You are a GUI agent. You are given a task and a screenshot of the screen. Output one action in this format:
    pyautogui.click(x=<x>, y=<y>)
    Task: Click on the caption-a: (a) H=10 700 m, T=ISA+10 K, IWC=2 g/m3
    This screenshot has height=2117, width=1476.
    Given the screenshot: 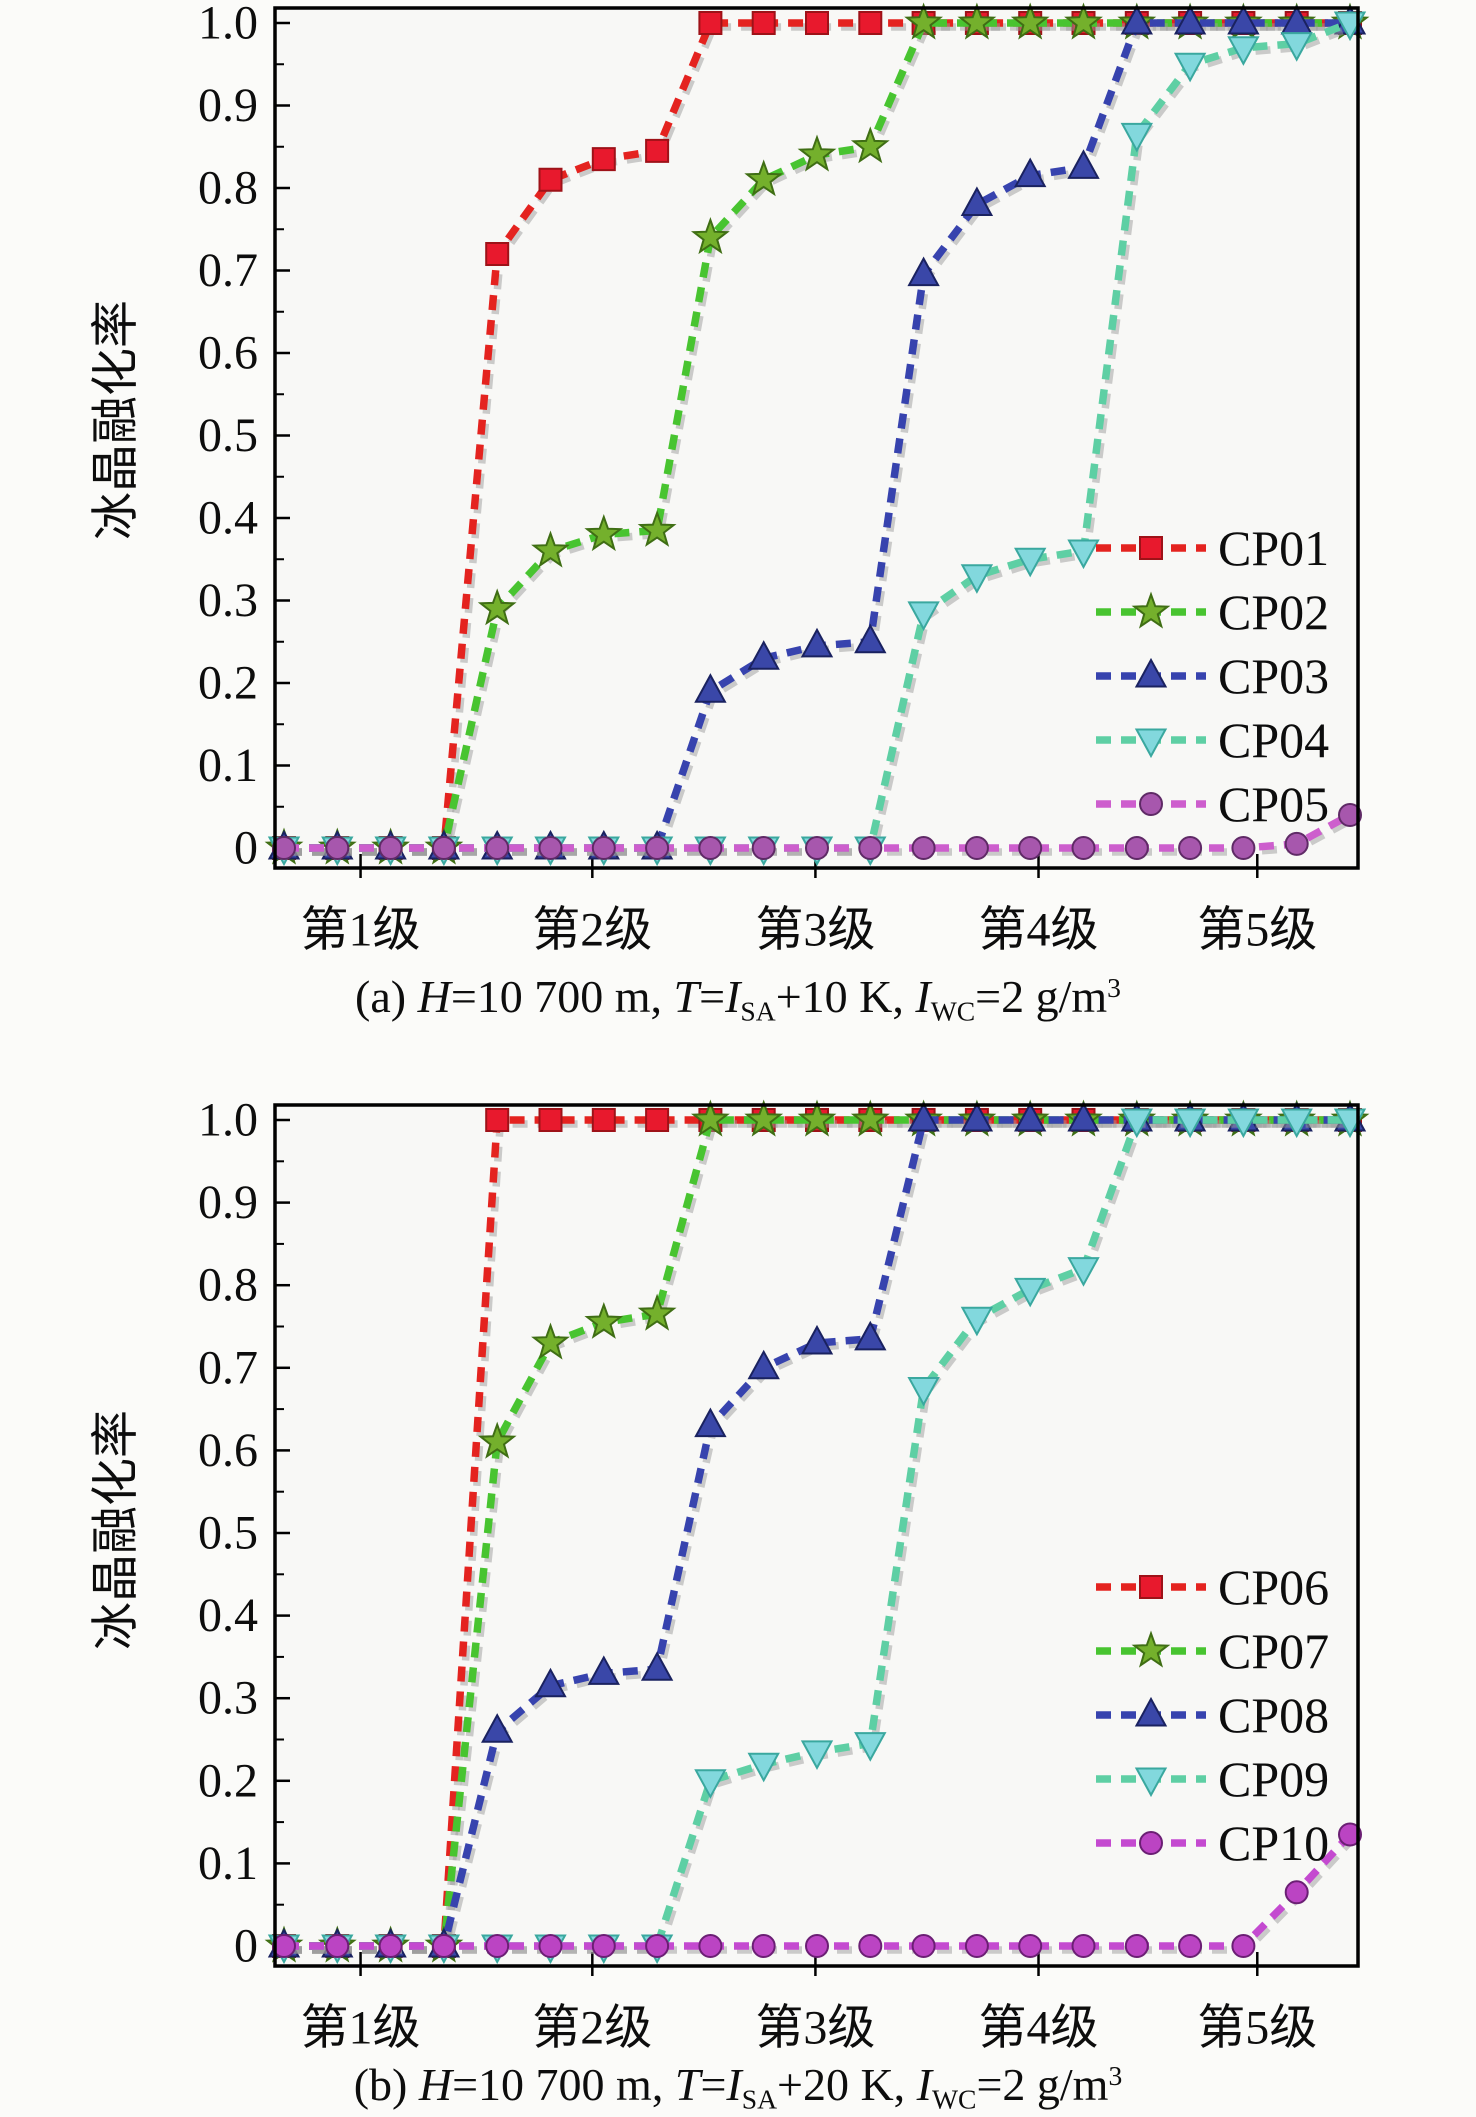 What is the action you would take?
    pyautogui.click(x=738, y=998)
    